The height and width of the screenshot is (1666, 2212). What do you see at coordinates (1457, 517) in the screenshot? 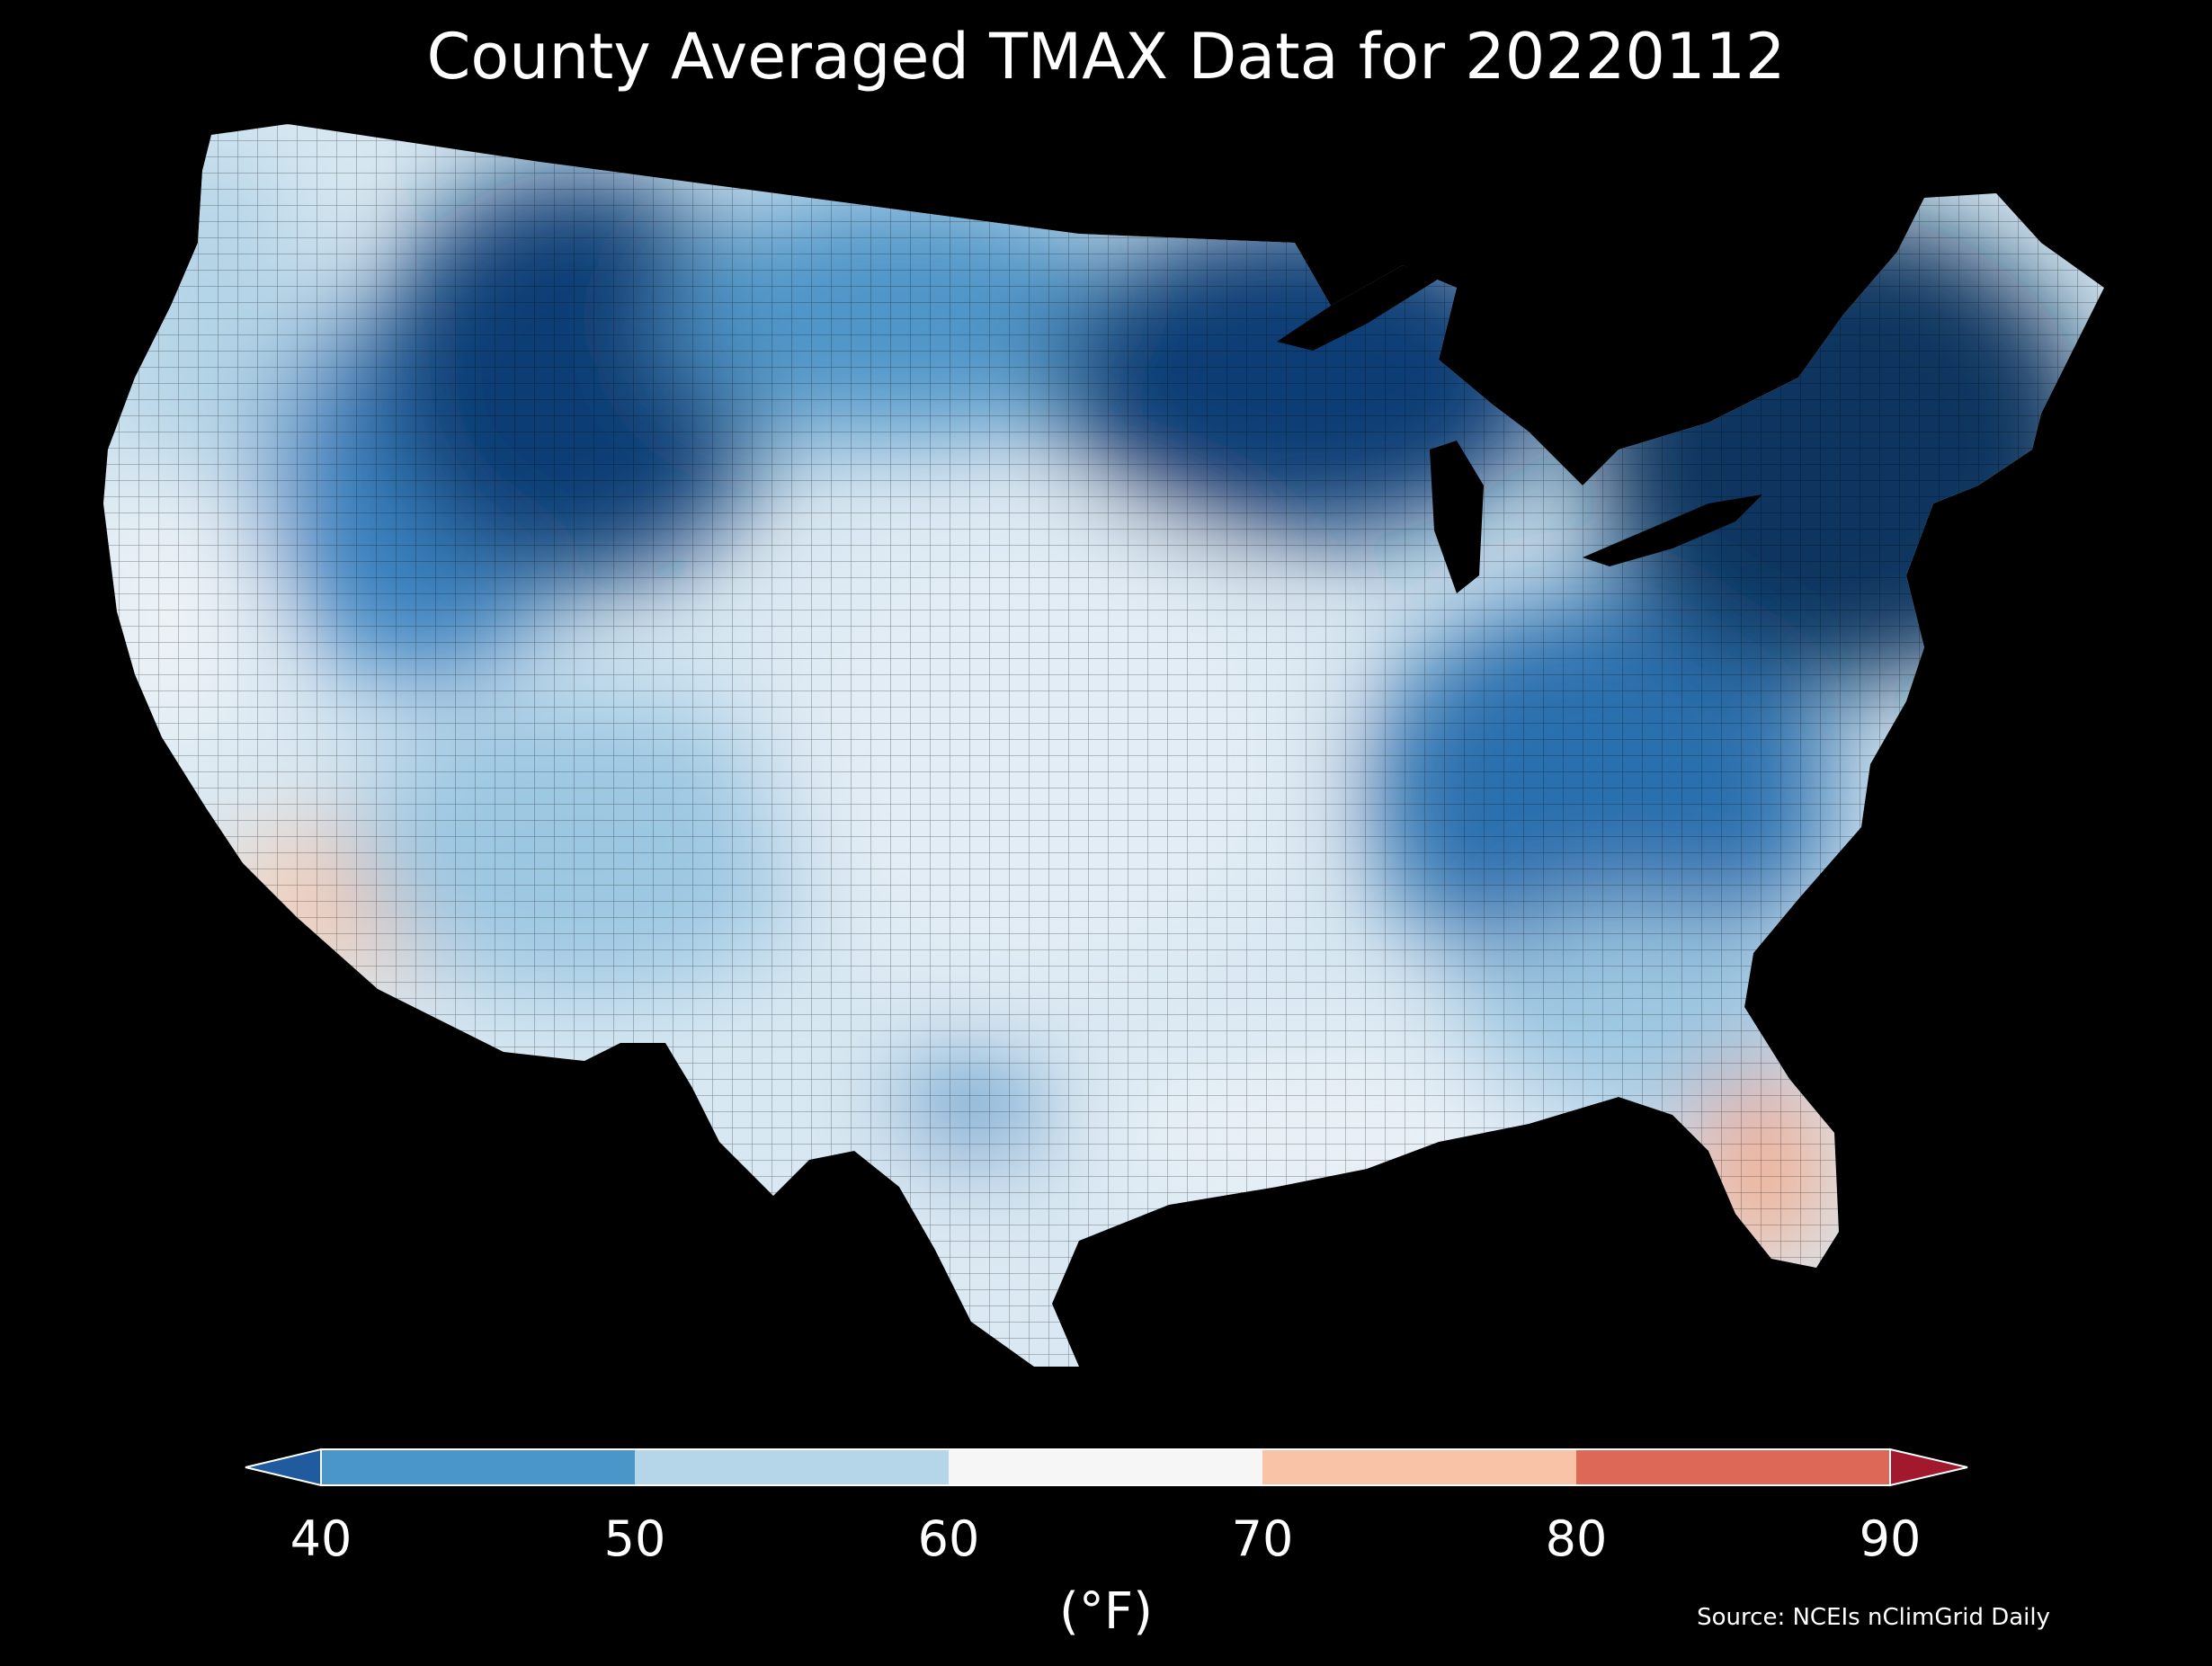
I see `lake-michigan` at bounding box center [1457, 517].